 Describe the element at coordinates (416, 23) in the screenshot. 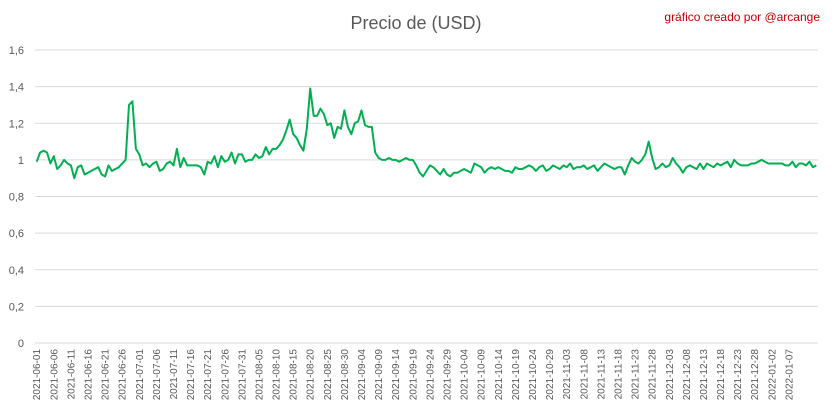

I see `chart-title: Precio de (USD)` at that location.